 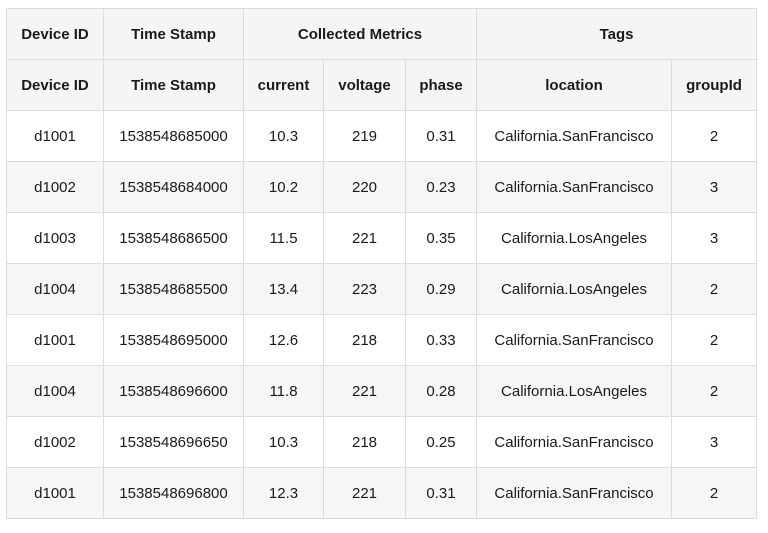 What do you see at coordinates (283, 289) in the screenshot?
I see `current-cell: 13.4` at bounding box center [283, 289].